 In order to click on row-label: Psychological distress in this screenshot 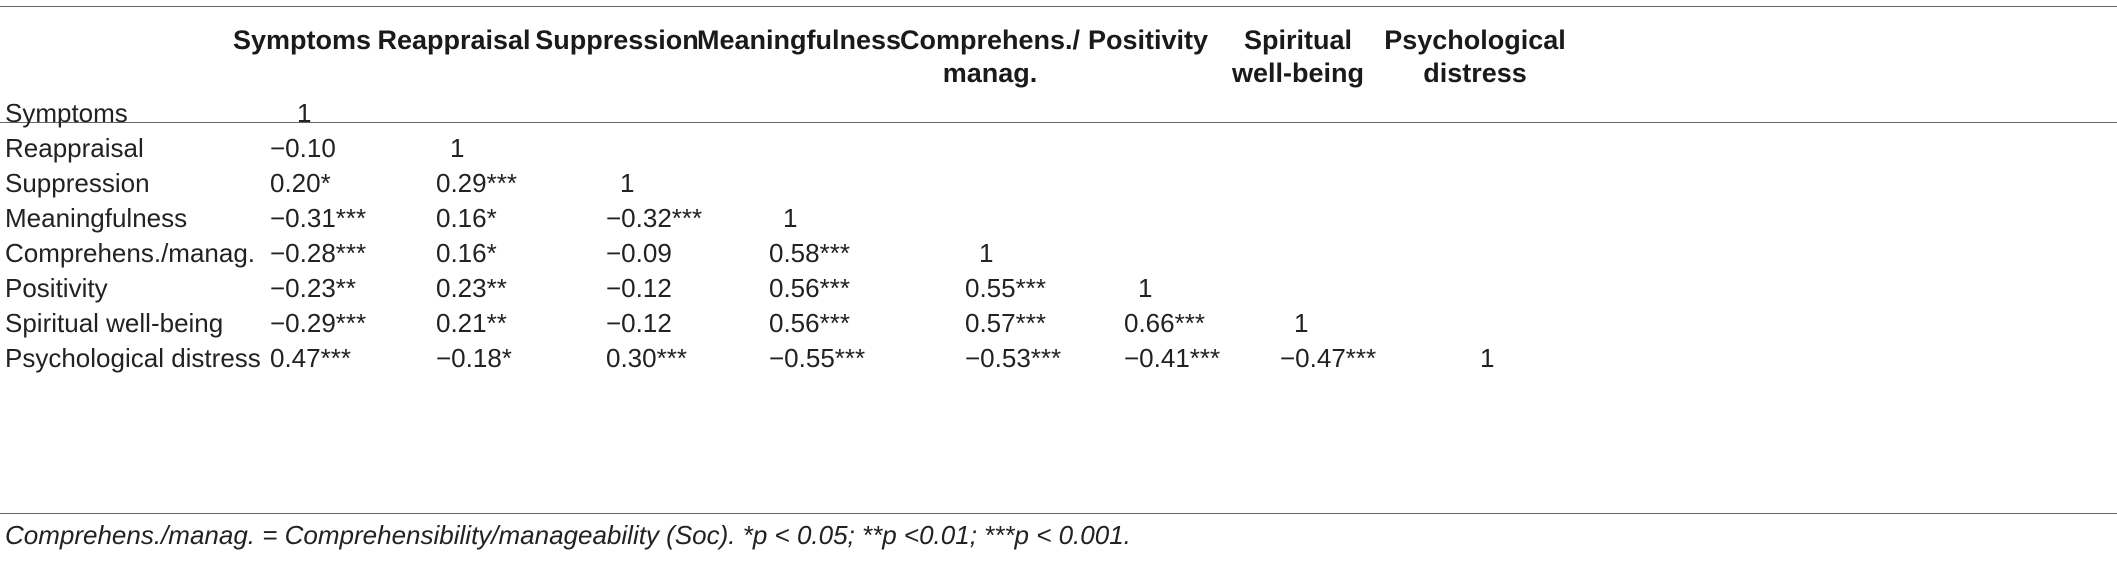, I will do `click(133, 358)`.